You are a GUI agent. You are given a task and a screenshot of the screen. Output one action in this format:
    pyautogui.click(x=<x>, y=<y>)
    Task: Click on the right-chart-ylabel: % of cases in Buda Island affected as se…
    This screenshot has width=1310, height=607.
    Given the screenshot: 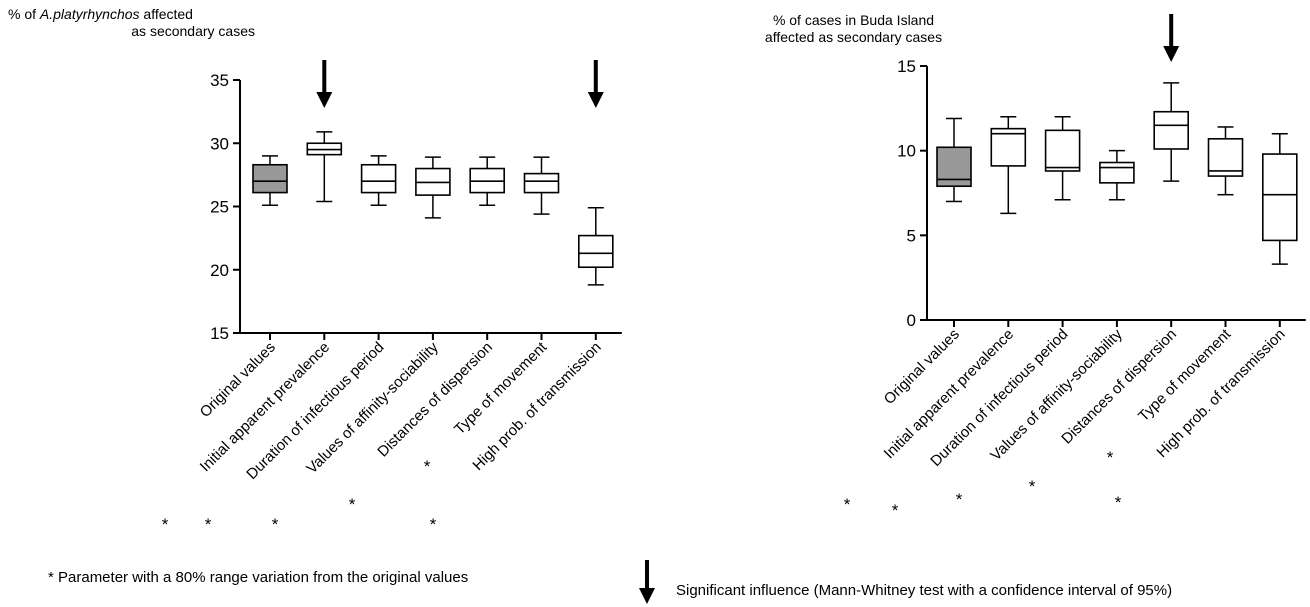 What is the action you would take?
    pyautogui.click(x=853, y=29)
    